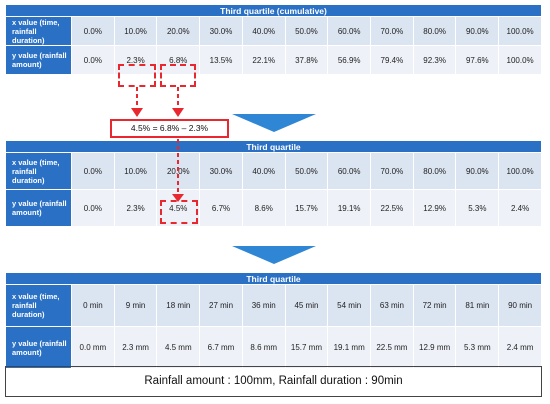  Describe the element at coordinates (263, 208) in the screenshot. I see `table-cell: 8.6%` at that location.